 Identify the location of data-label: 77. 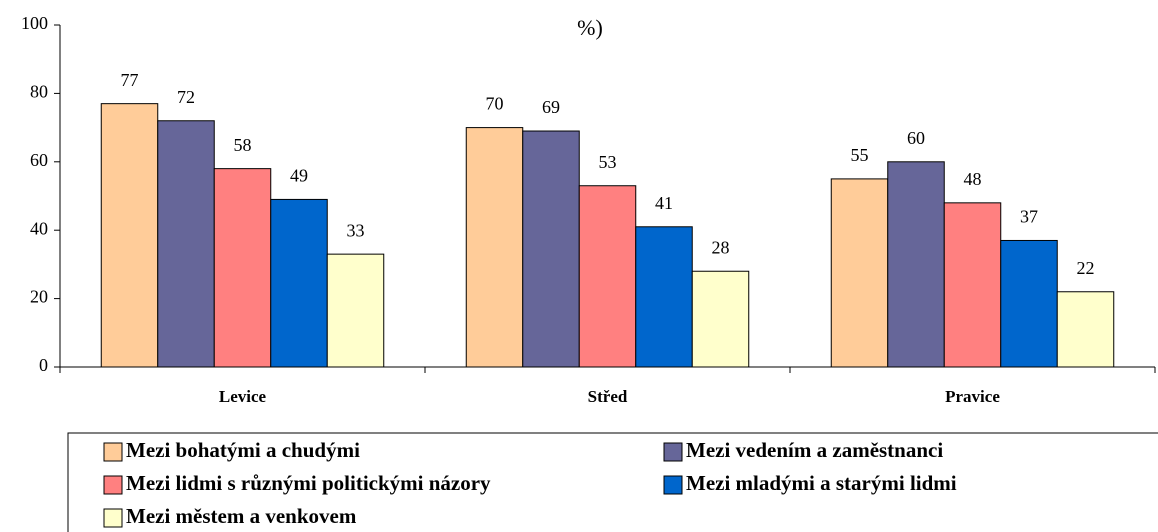
(130, 80).